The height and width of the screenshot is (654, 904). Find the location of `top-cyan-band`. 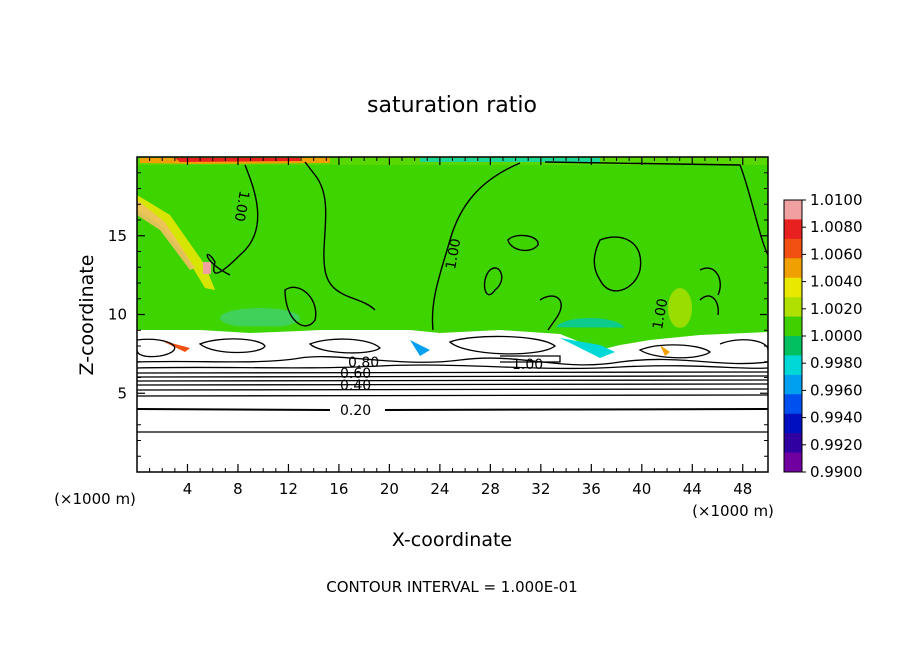

top-cyan-band is located at coordinates (510, 160).